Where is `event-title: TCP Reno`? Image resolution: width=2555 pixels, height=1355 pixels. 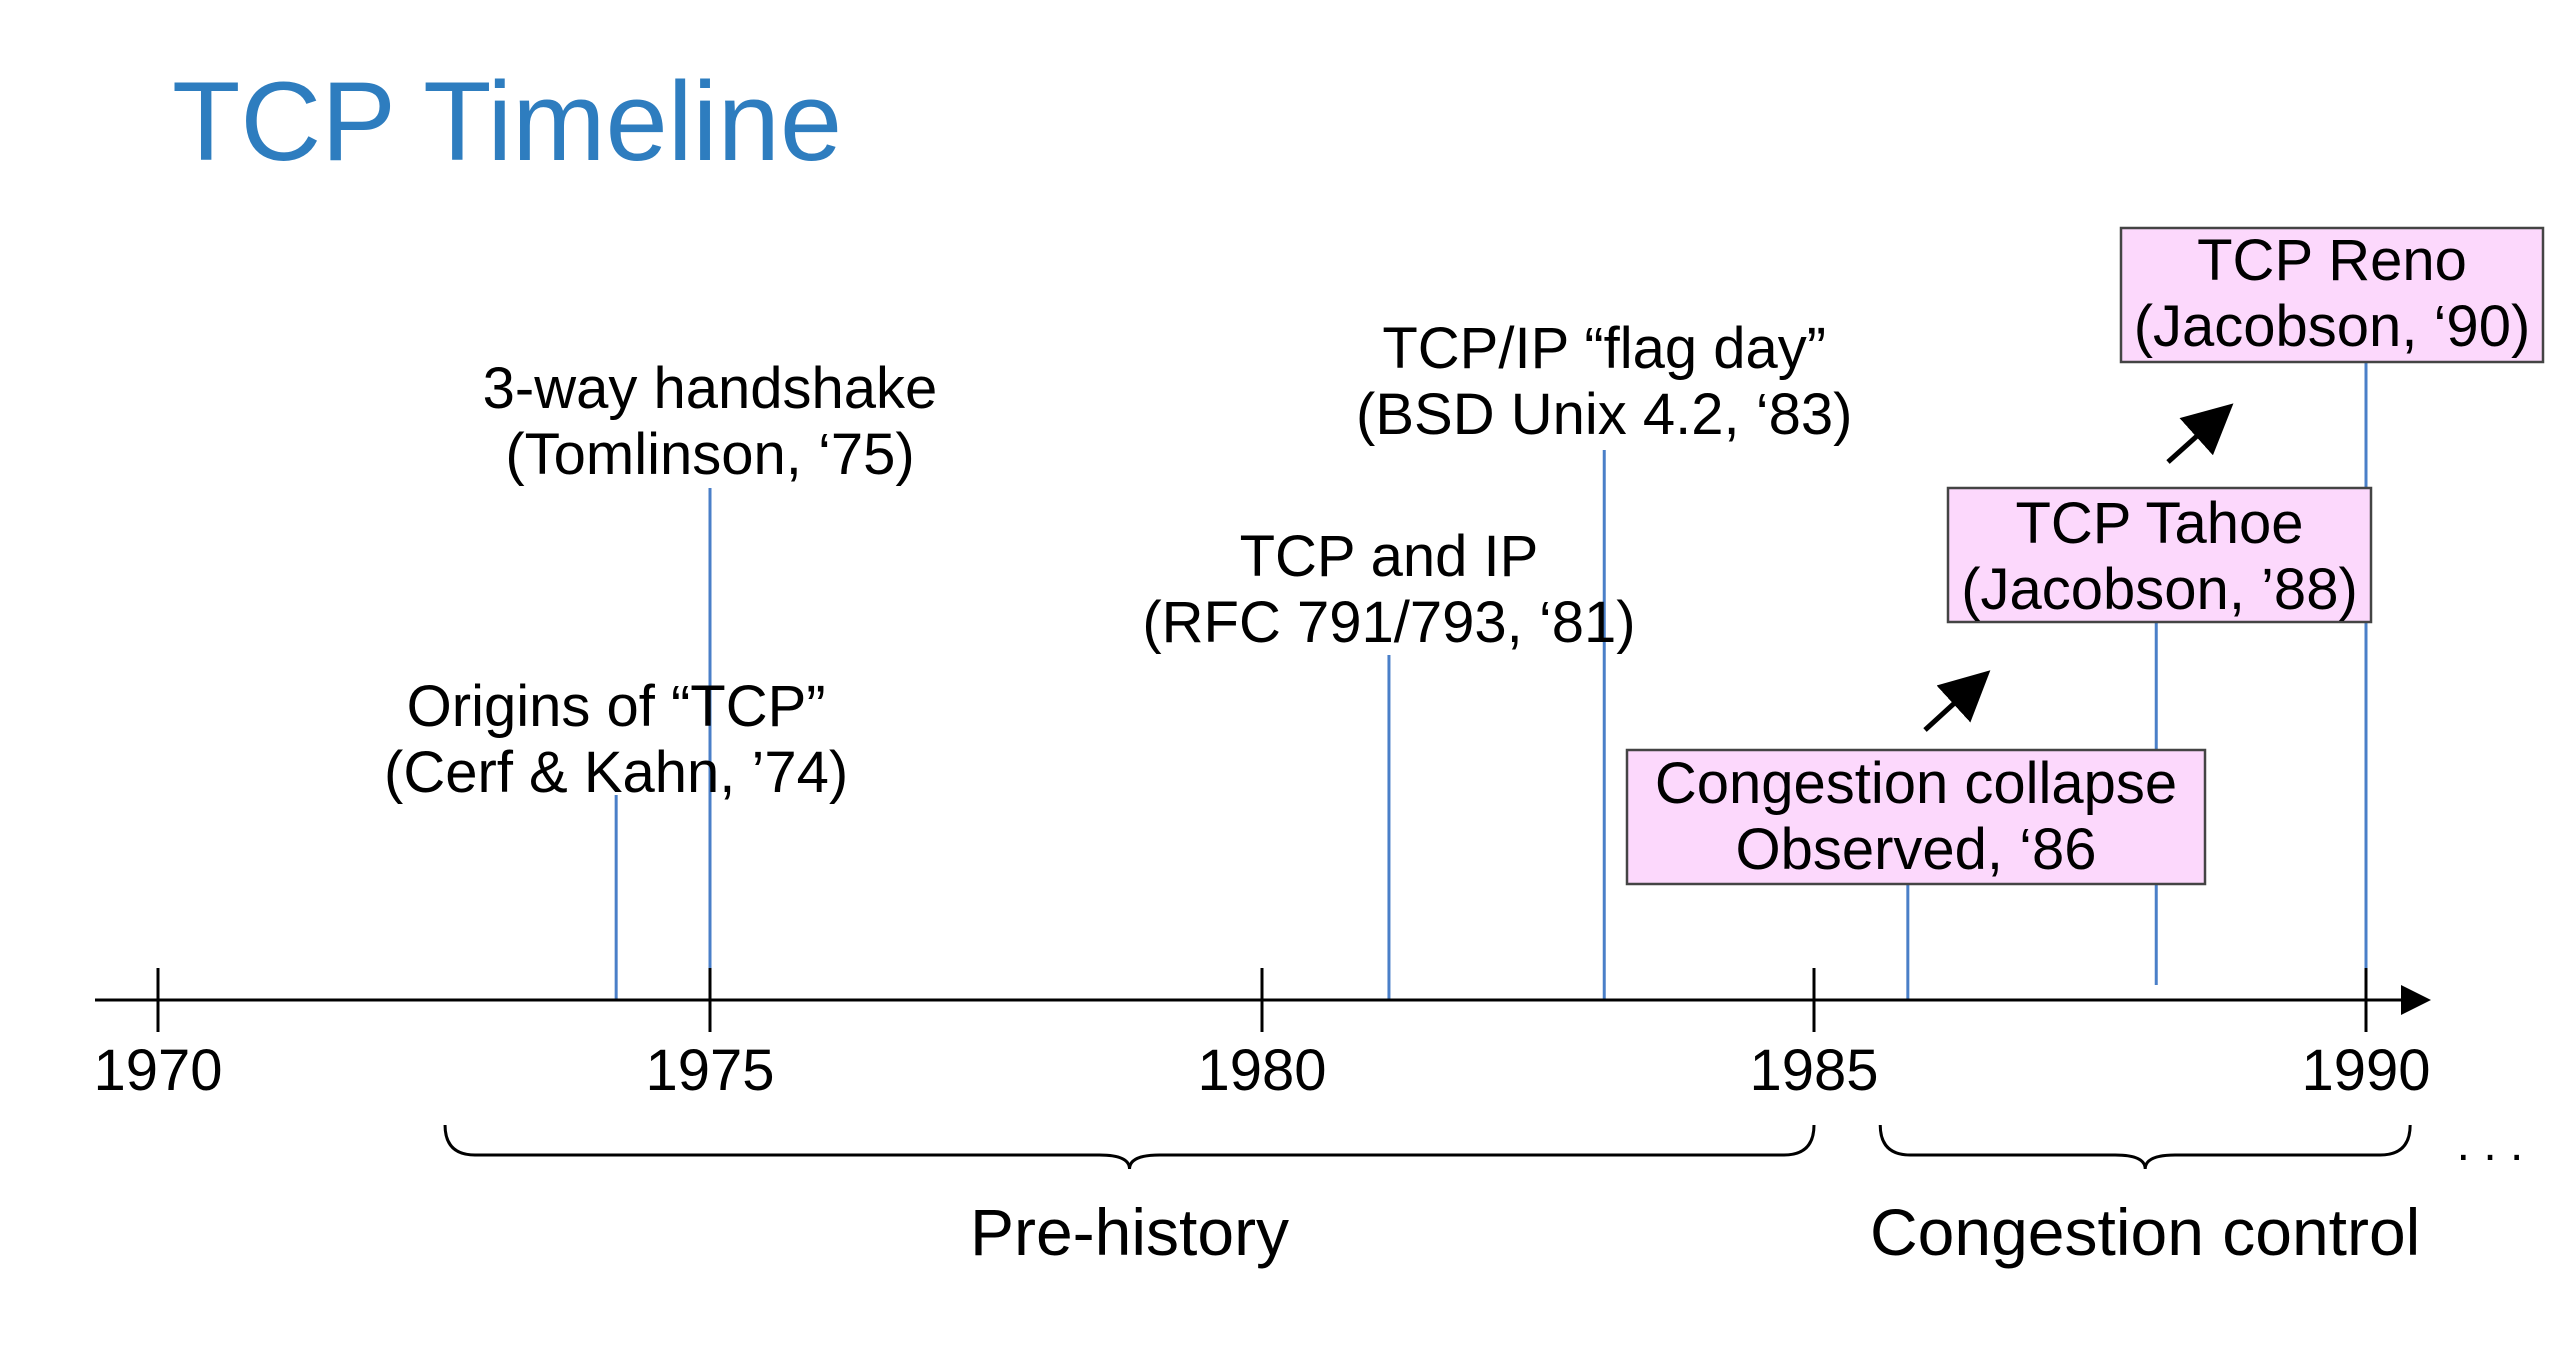 event-title: TCP Reno is located at coordinates (2332, 260).